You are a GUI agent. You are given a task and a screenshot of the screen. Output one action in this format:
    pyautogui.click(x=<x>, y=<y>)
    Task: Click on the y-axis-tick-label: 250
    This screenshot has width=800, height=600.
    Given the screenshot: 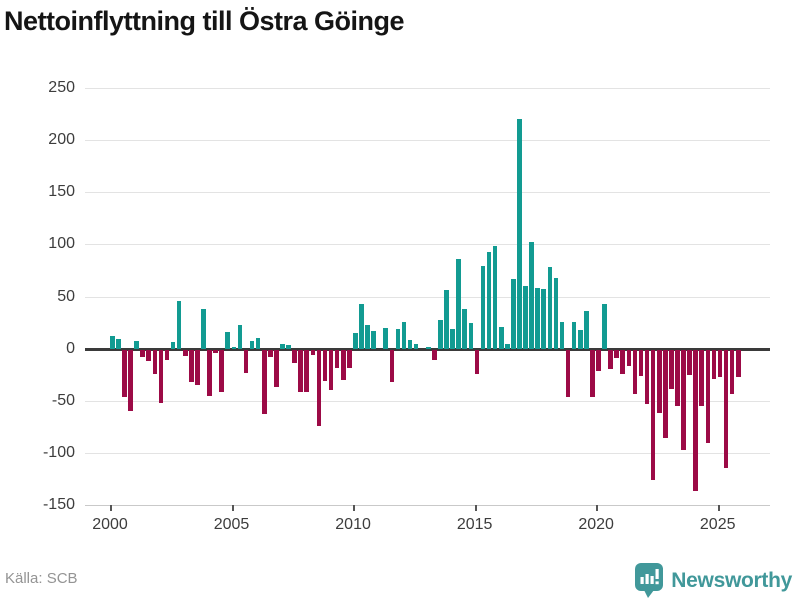 What is the action you would take?
    pyautogui.click(x=61, y=87)
    